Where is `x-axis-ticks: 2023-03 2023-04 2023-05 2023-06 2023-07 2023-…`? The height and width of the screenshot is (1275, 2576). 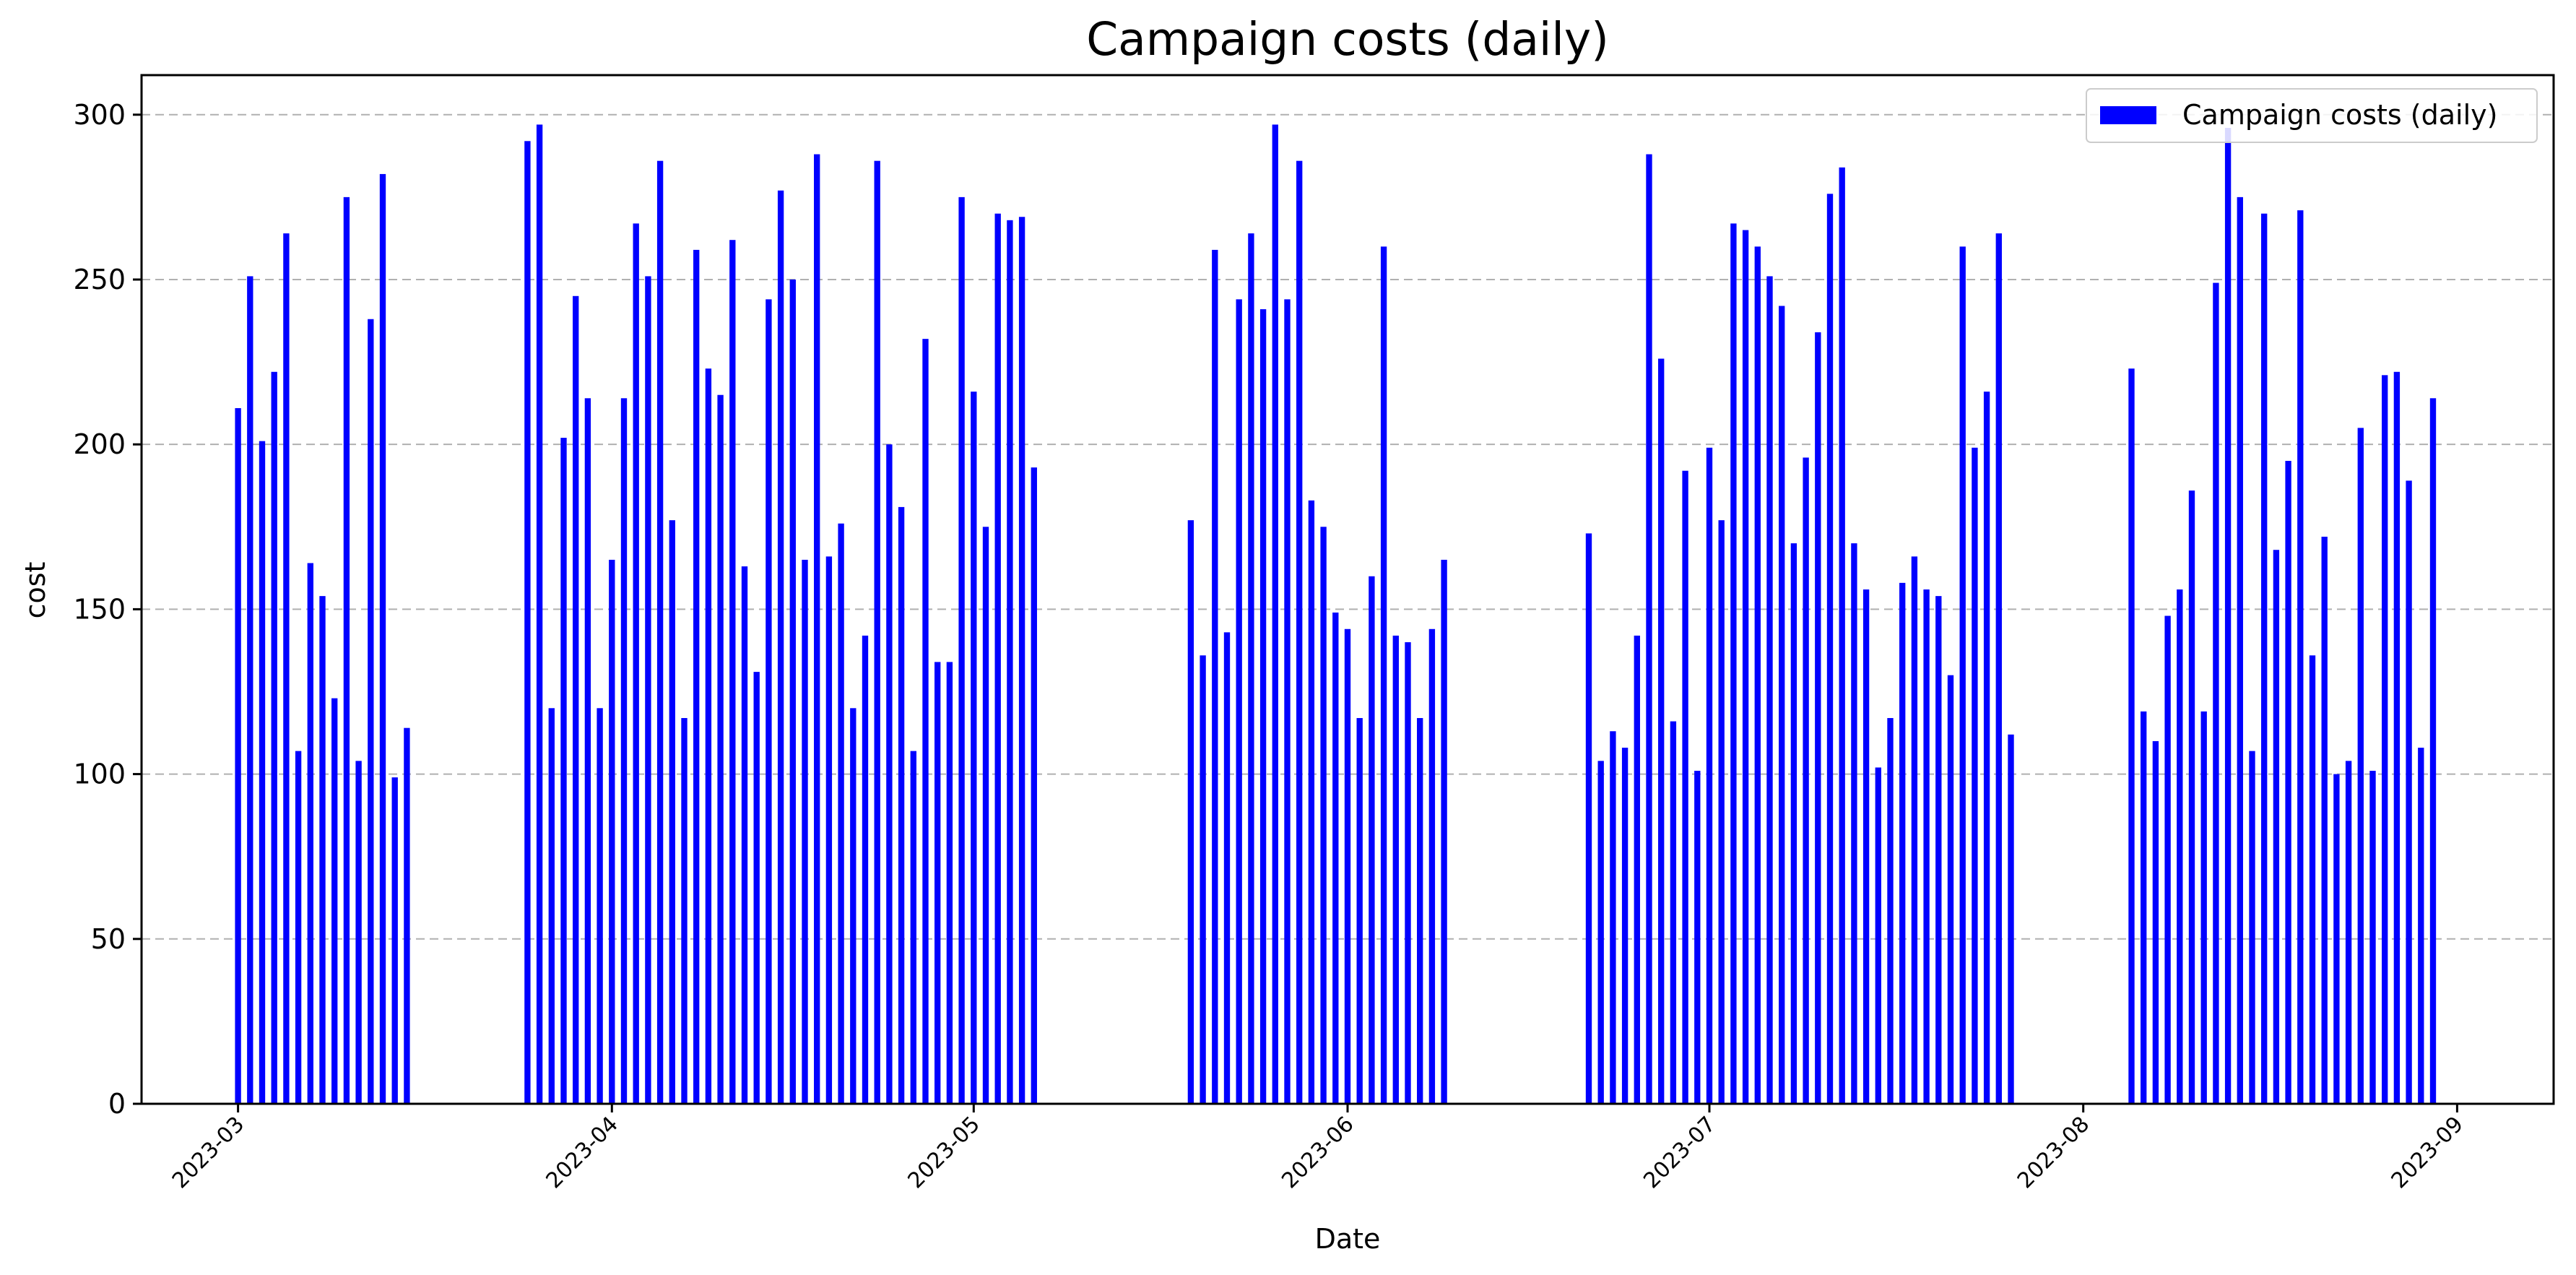
x-axis-ticks: 2023-03 2023-04 2023-05 2023-06 2023-07 2023-… is located at coordinates (1318, 1148).